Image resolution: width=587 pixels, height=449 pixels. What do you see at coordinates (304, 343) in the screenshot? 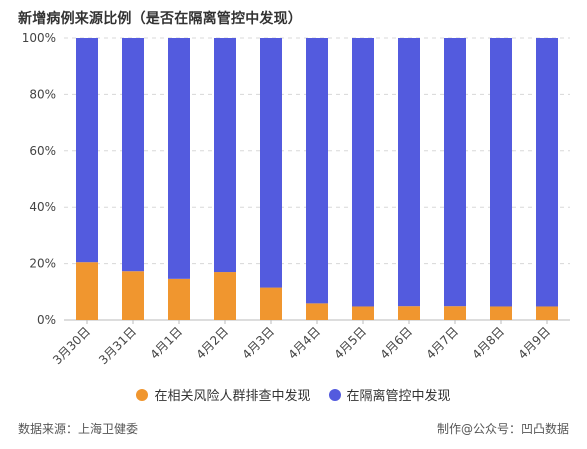
I see `x-tick-label: 4月4日` at bounding box center [304, 343].